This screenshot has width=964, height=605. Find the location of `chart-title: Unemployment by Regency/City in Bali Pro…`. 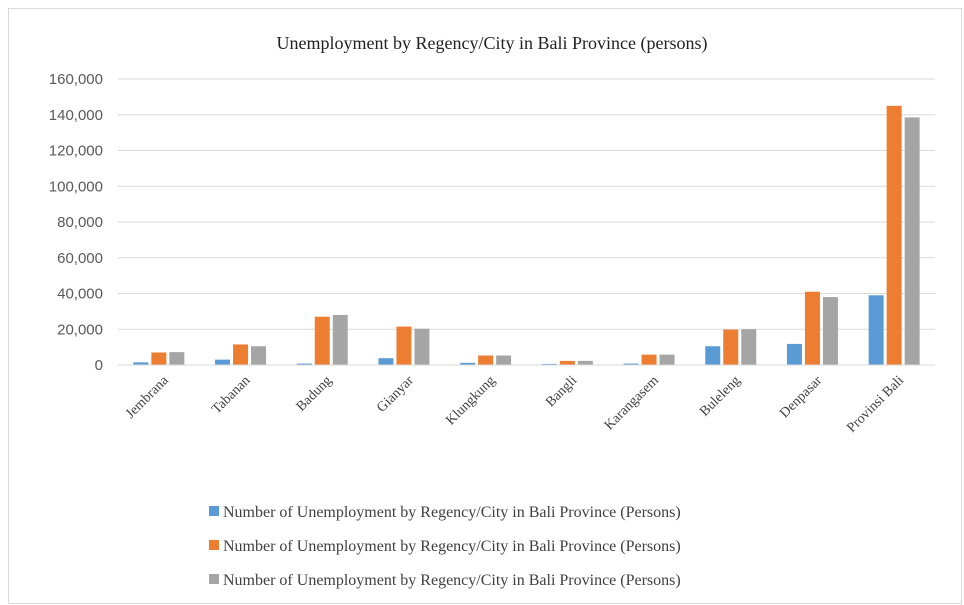

chart-title: Unemployment by Regency/City in Bali Pro… is located at coordinates (492, 43).